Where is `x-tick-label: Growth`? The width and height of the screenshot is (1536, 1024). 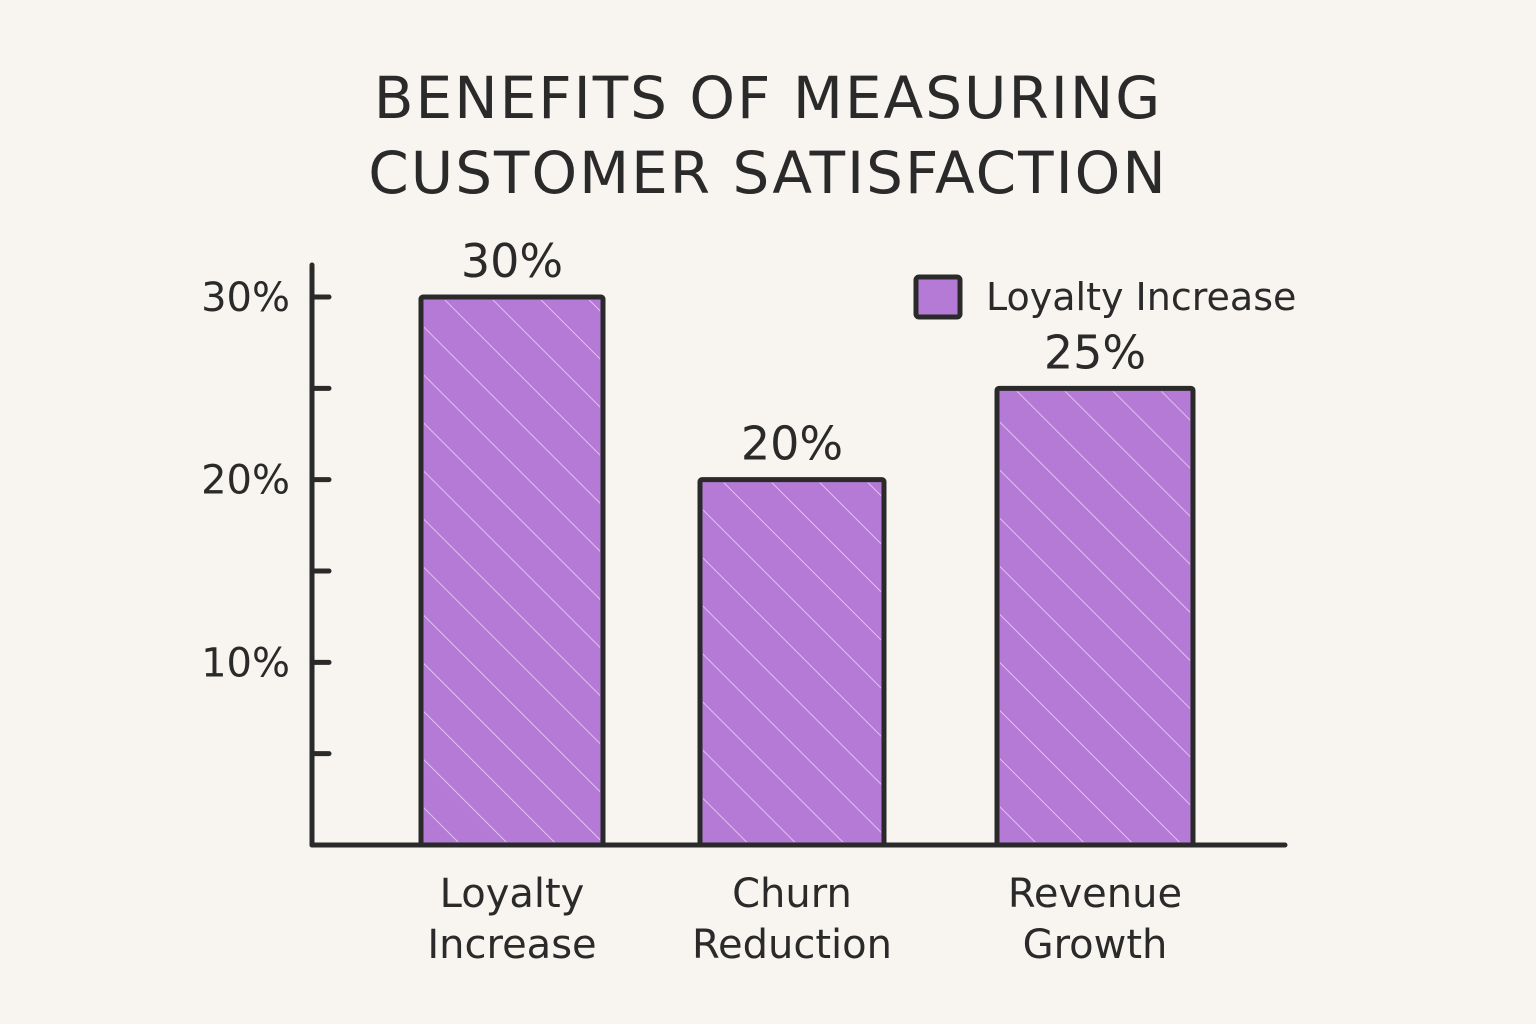
x-tick-label: Growth is located at coordinates (1095, 945).